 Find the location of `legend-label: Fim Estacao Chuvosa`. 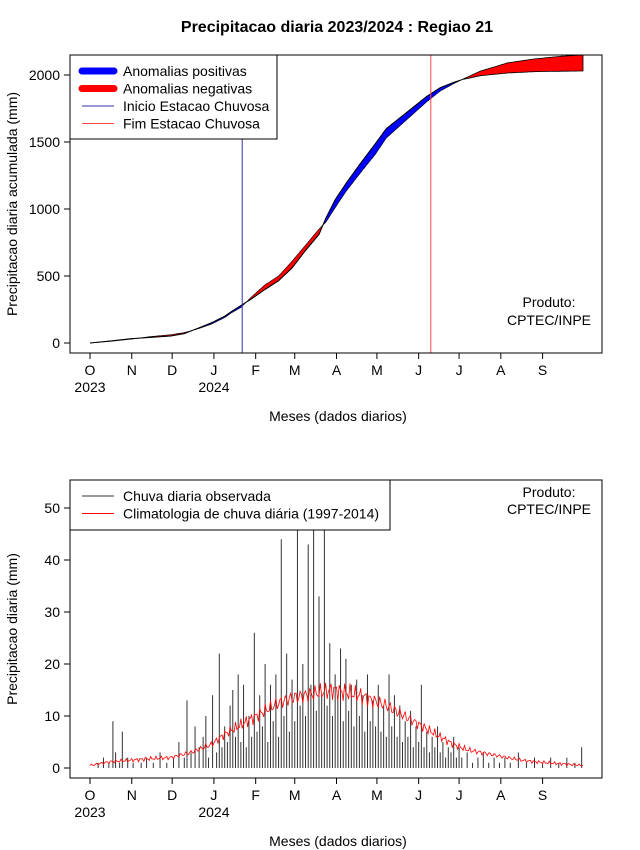

legend-label: Fim Estacao Chuvosa is located at coordinates (191, 124).